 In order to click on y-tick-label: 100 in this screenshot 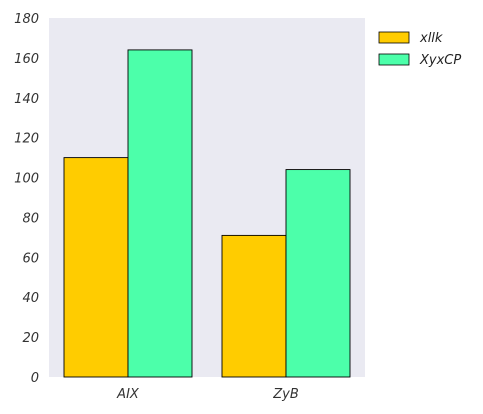, I will do `click(26, 179)`.